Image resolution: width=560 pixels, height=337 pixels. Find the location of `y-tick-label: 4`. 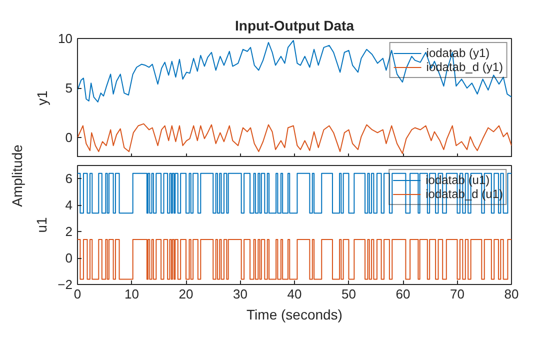

y-tick-label: 4 is located at coordinates (69, 205).